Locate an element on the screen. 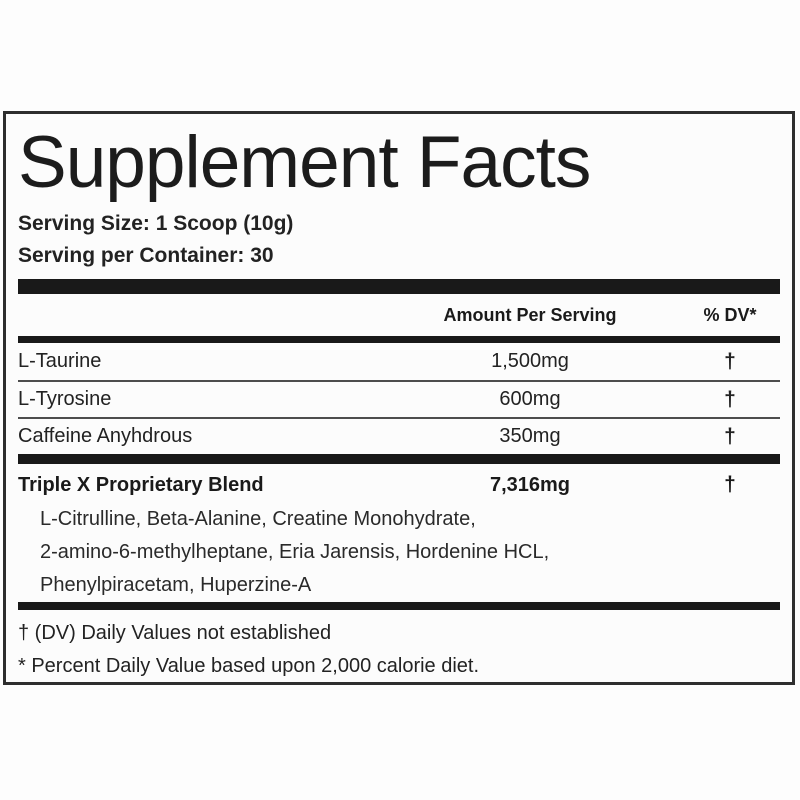 The height and width of the screenshot is (800, 800). table-row: L-Taurine 1,500mg † is located at coordinates (399, 361).